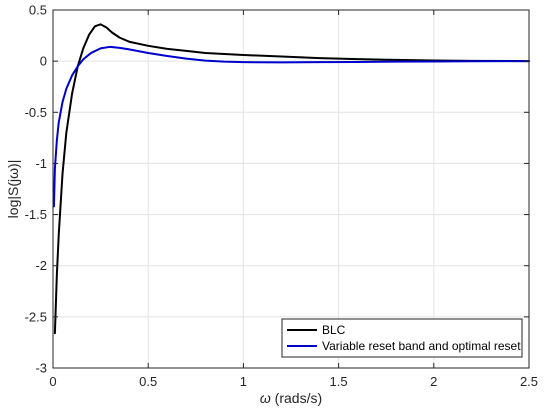  What do you see at coordinates (52, 381) in the screenshot?
I see `x-tick-label: 0` at bounding box center [52, 381].